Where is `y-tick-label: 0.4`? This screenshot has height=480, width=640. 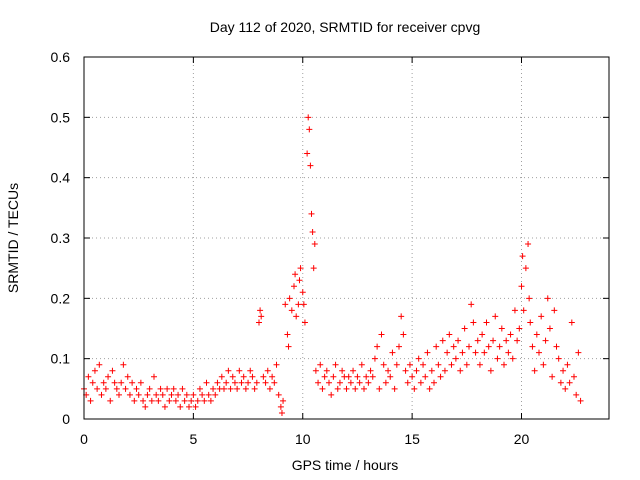 y-tick-label: 0.4 is located at coordinates (61, 178).